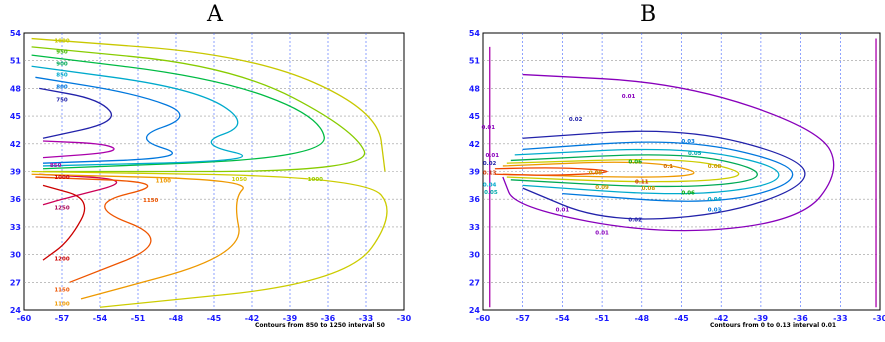 This screenshot has width=885, height=342. Describe the element at coordinates (642, 183) in the screenshot. I see `contour-label: 0.11` at that location.